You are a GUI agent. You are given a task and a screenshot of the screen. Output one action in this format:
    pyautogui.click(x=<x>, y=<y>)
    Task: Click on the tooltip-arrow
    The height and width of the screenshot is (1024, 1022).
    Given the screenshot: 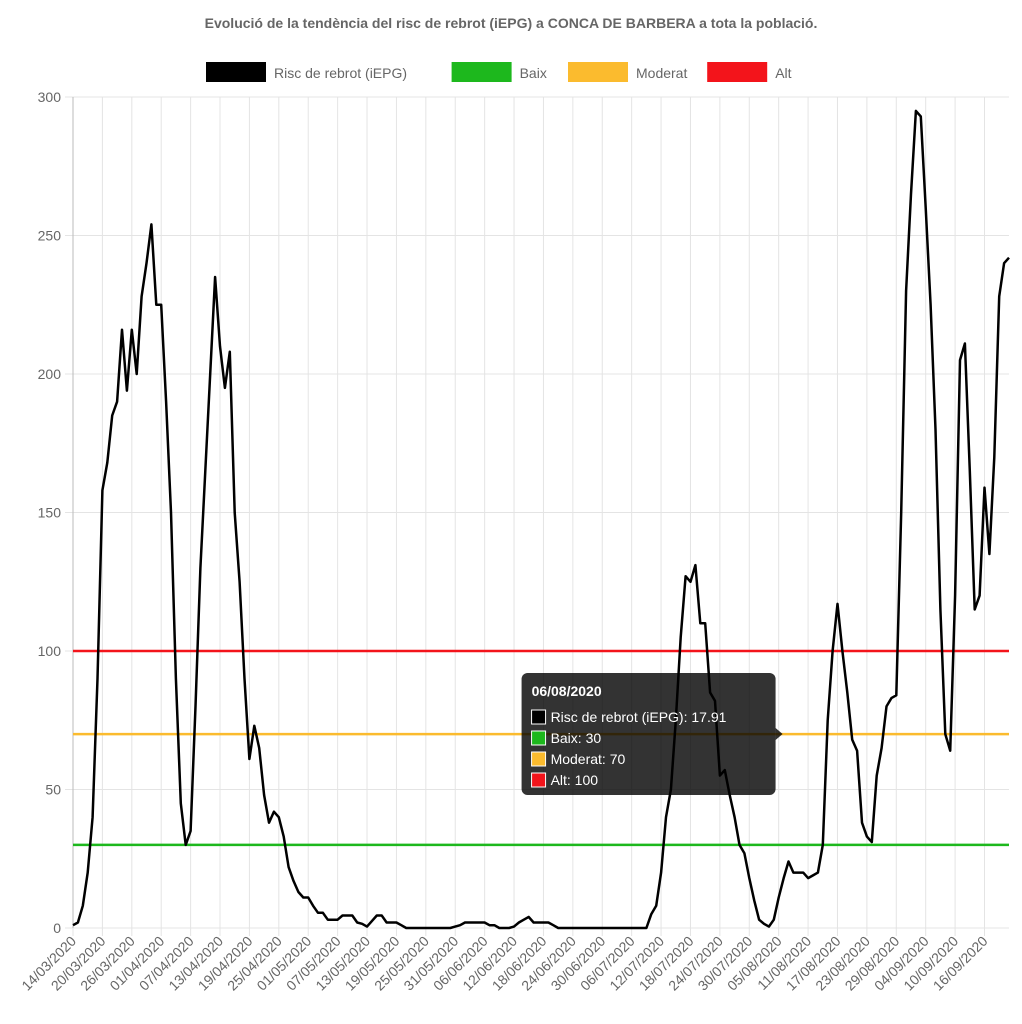 What is the action you would take?
    pyautogui.click(x=779, y=734)
    